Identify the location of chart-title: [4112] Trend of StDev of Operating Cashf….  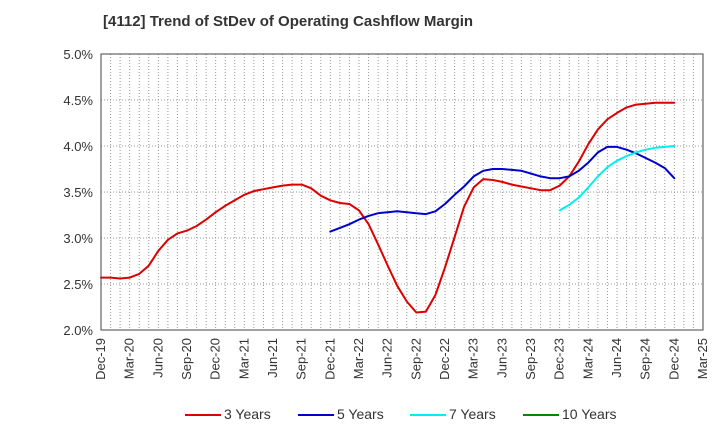
(288, 21).